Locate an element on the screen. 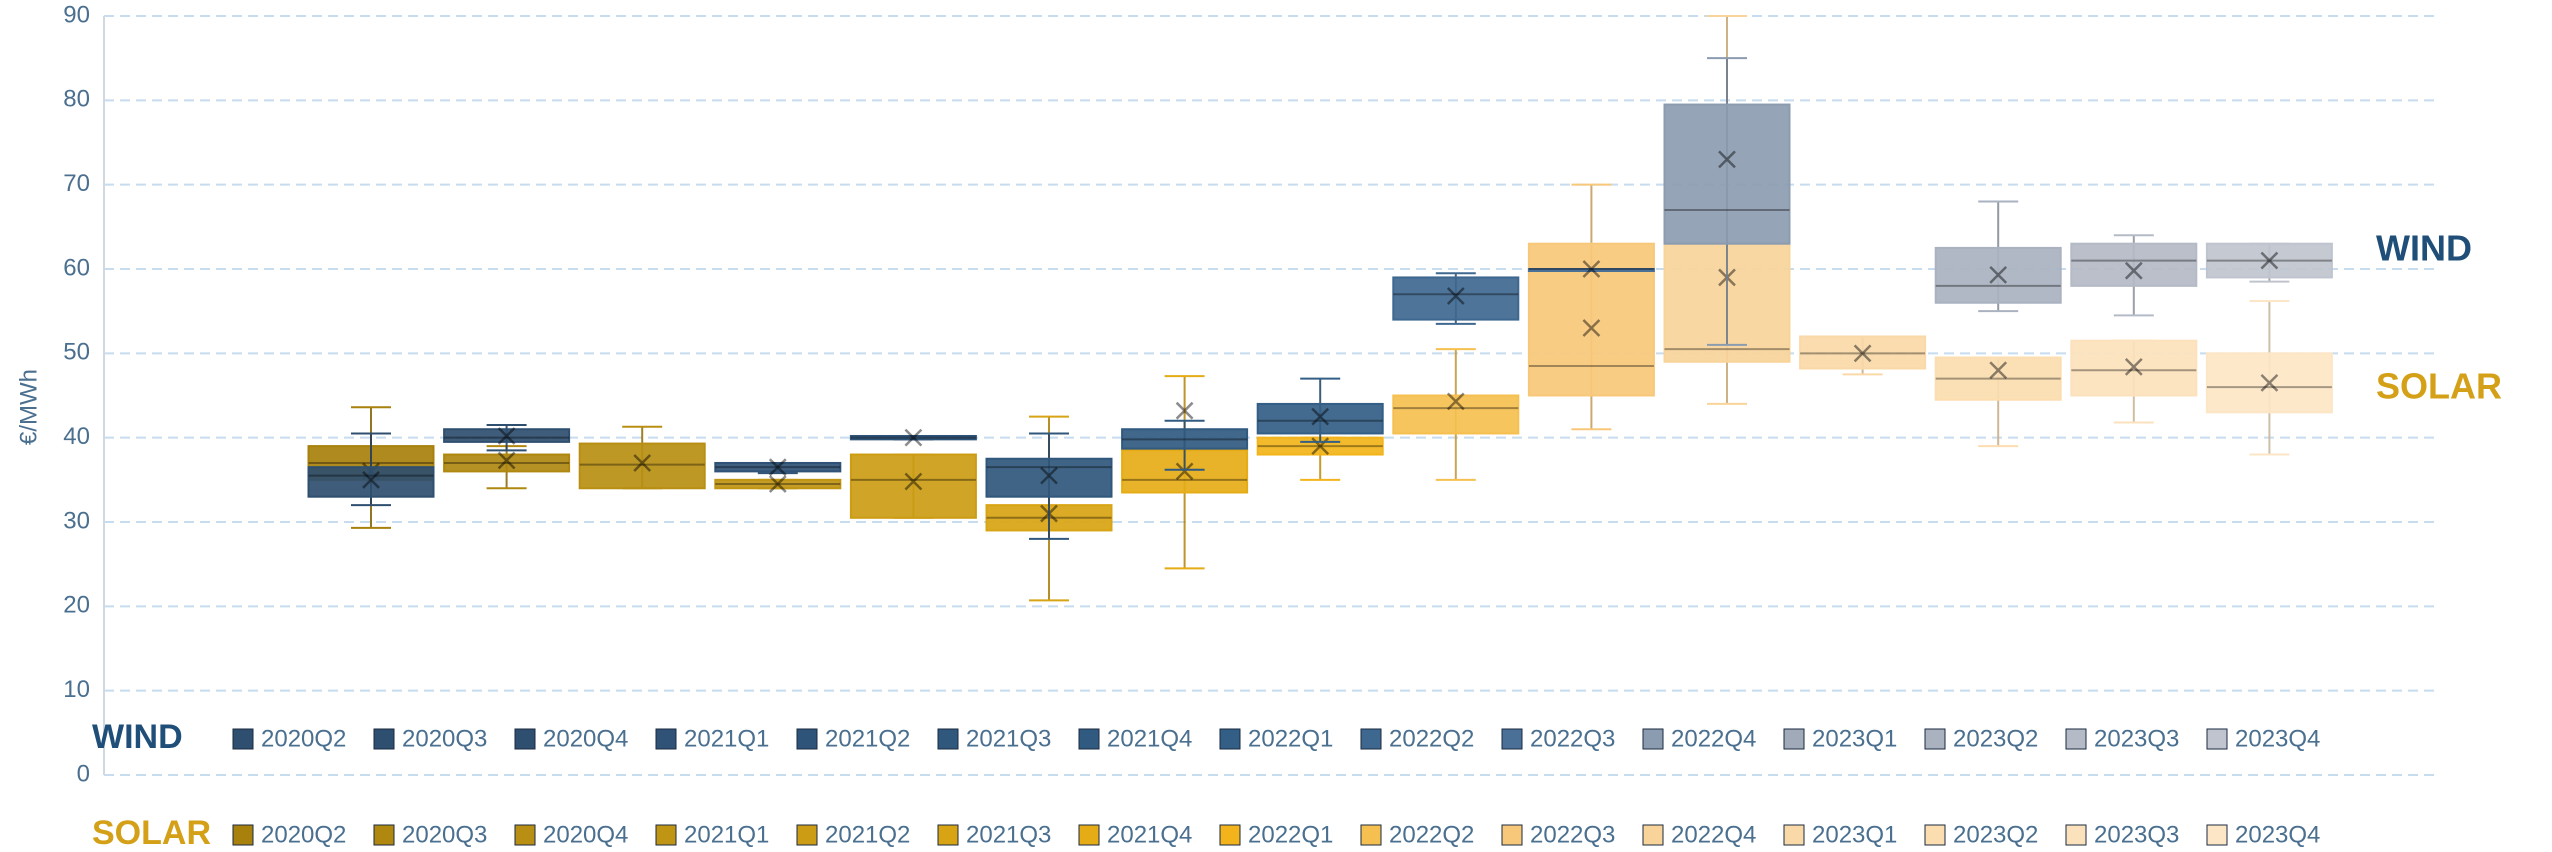 The width and height of the screenshot is (2552, 852). legend-label: 2021Q1 is located at coordinates (726, 834).